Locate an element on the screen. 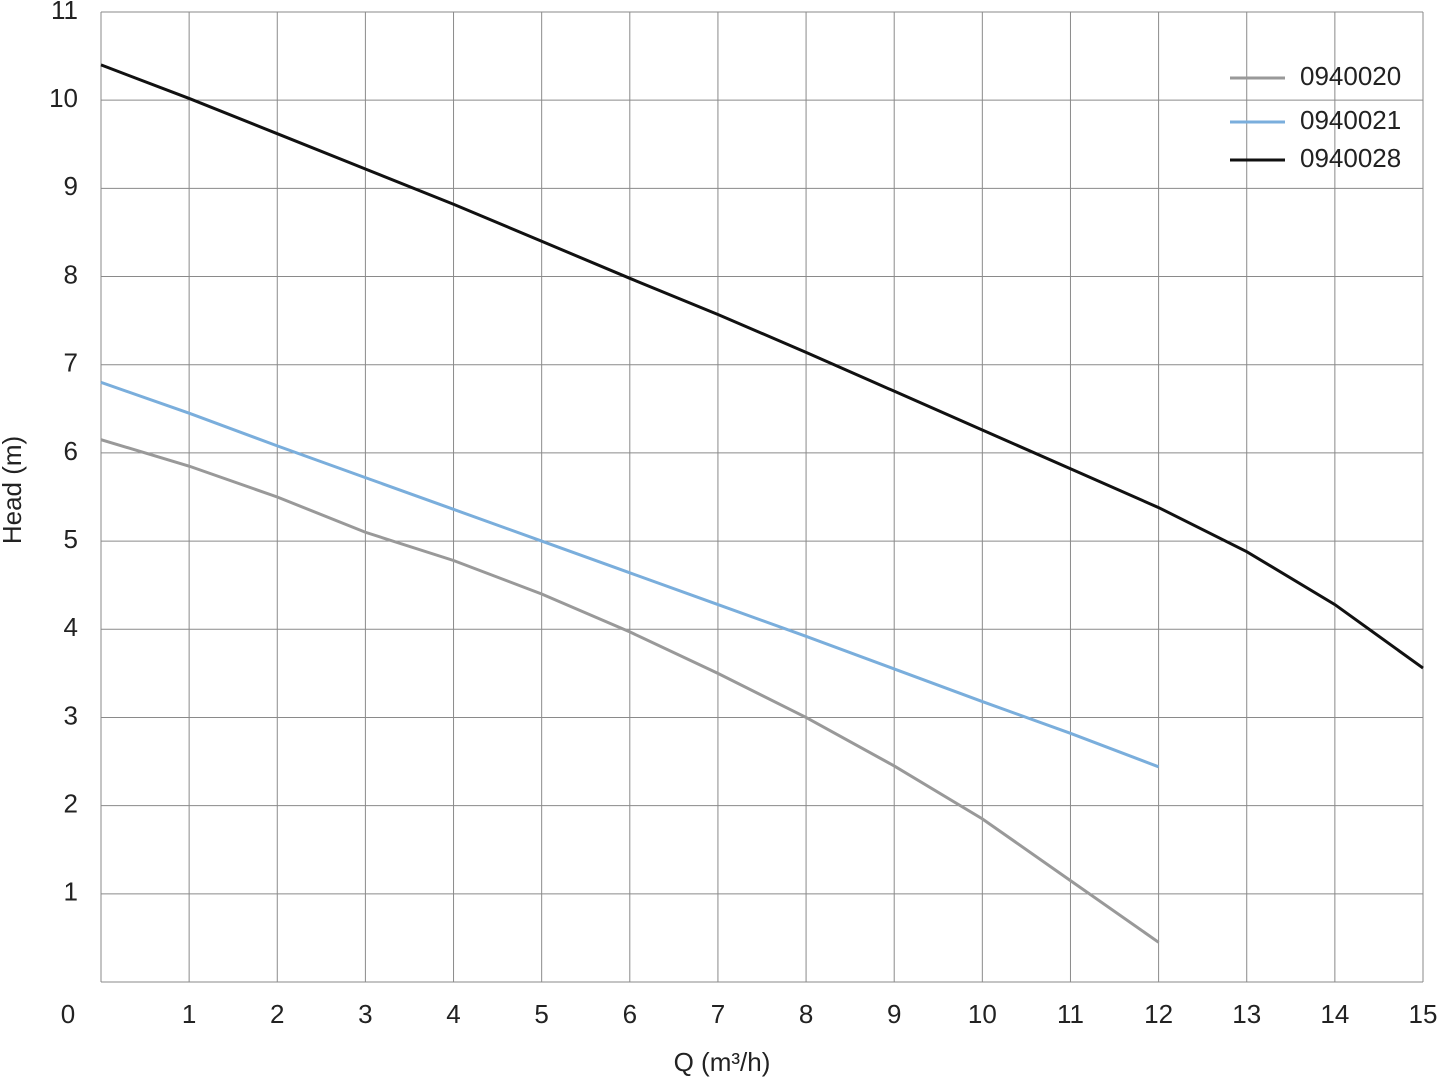  y-tick-label: 3 is located at coordinates (71, 715).